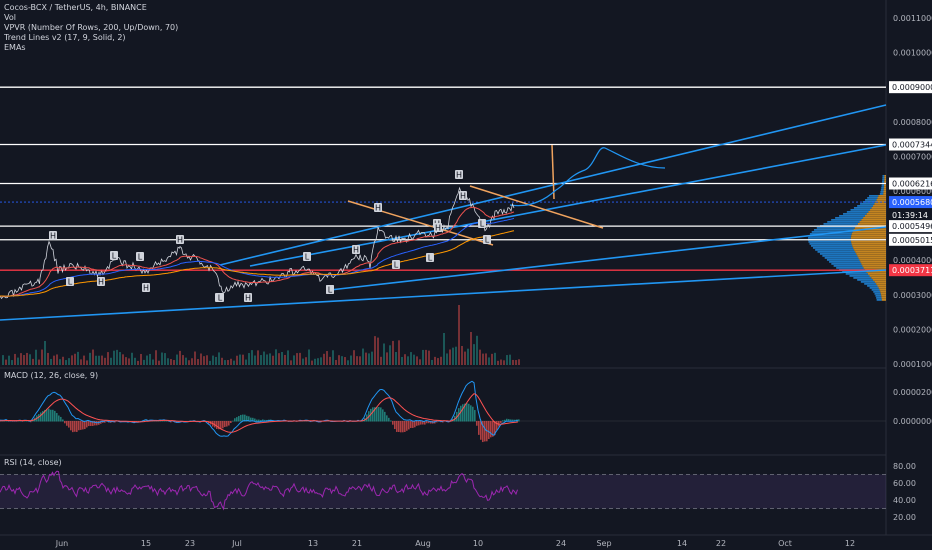 This screenshot has height=550, width=932. I want to click on price-tag: 0.00056800, so click(910, 202).